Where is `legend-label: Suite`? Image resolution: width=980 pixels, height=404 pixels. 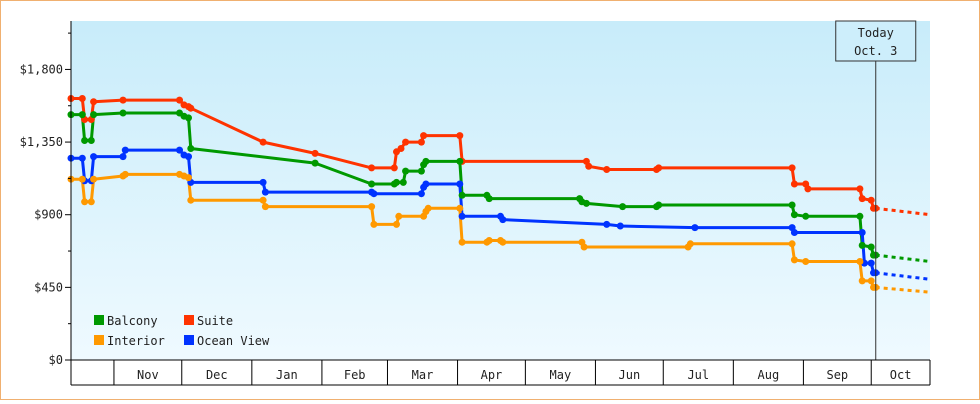 legend-label: Suite is located at coordinates (215, 321).